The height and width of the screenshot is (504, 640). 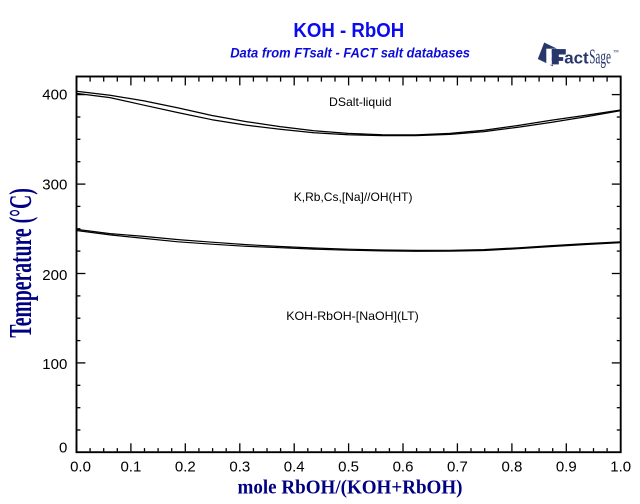 I want to click on svg-text: 0.3, so click(x=239, y=467).